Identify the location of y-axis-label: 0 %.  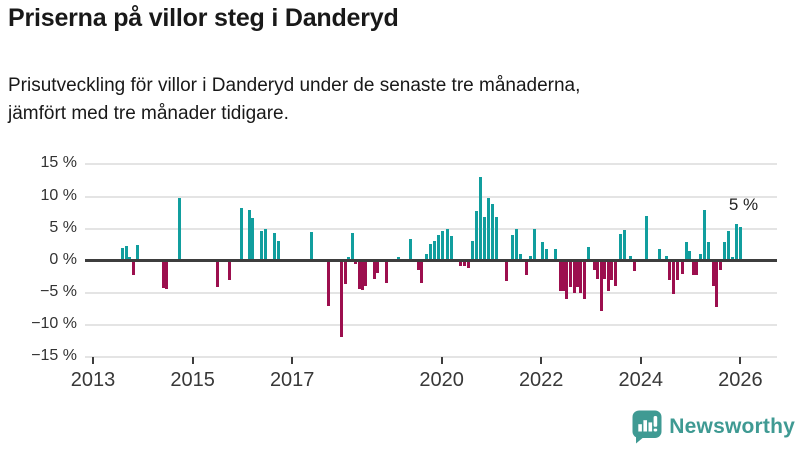
(63, 259).